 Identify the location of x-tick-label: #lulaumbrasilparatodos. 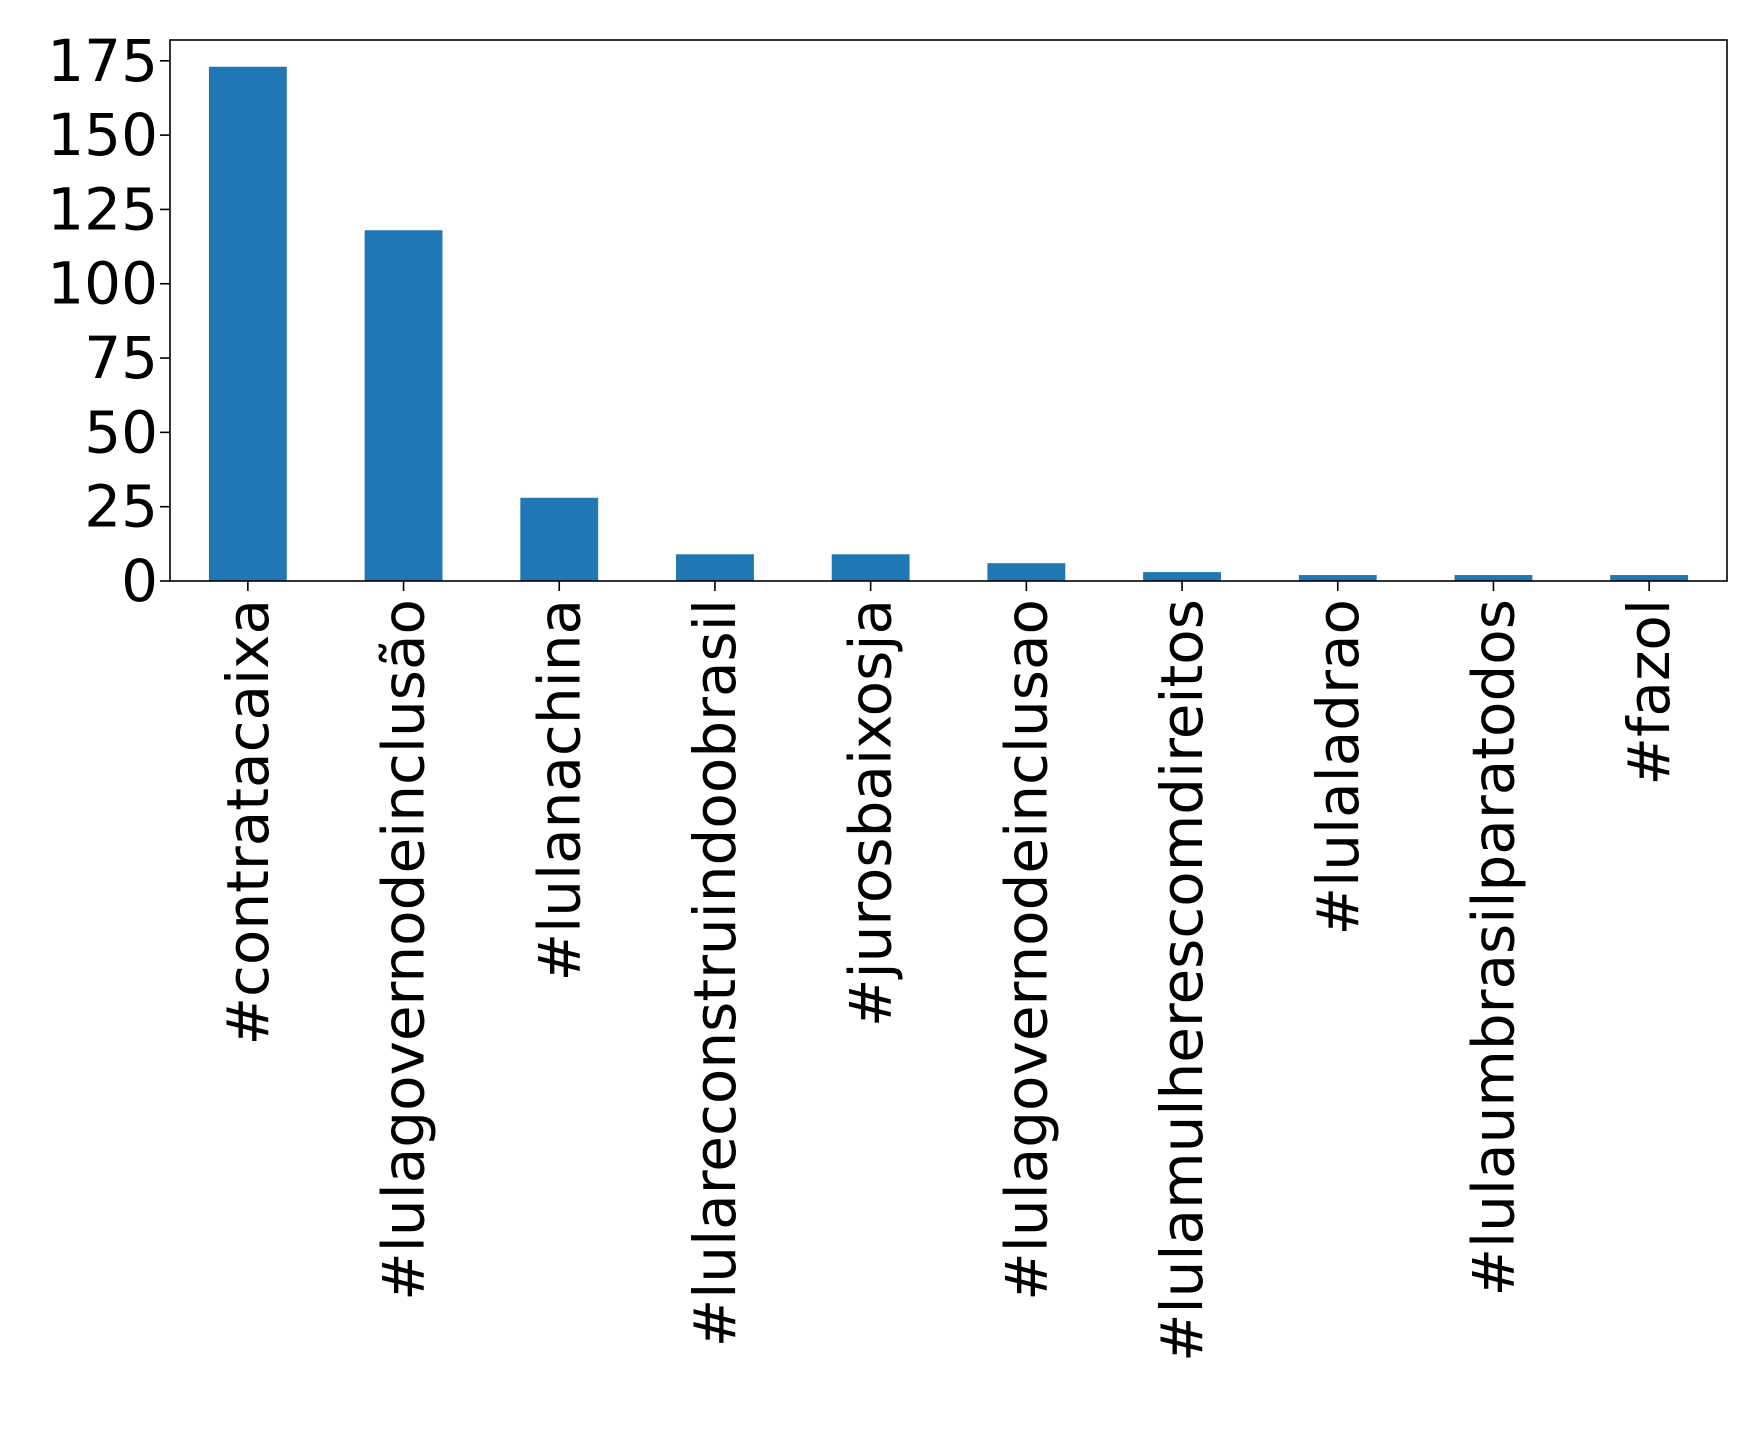
(1493, 948).